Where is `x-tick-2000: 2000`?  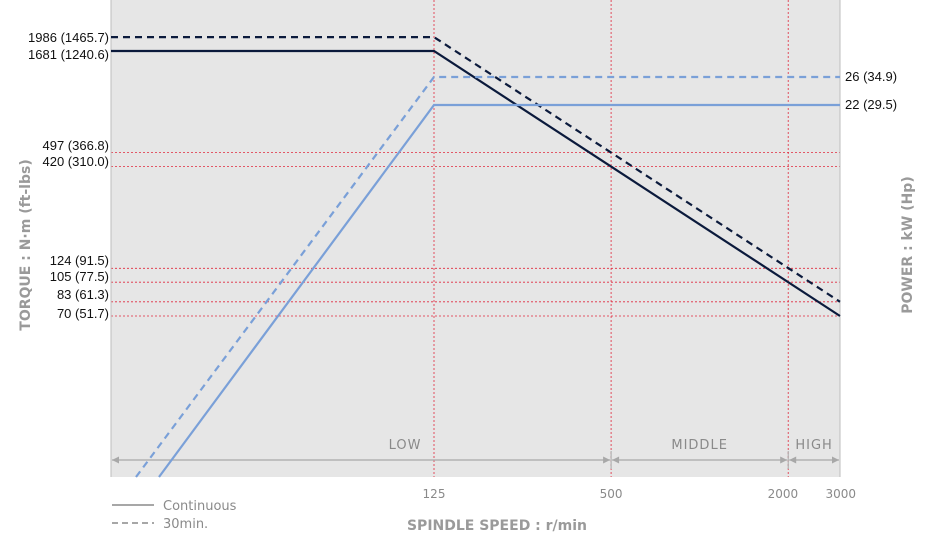
x-tick-2000: 2000 is located at coordinates (783, 494).